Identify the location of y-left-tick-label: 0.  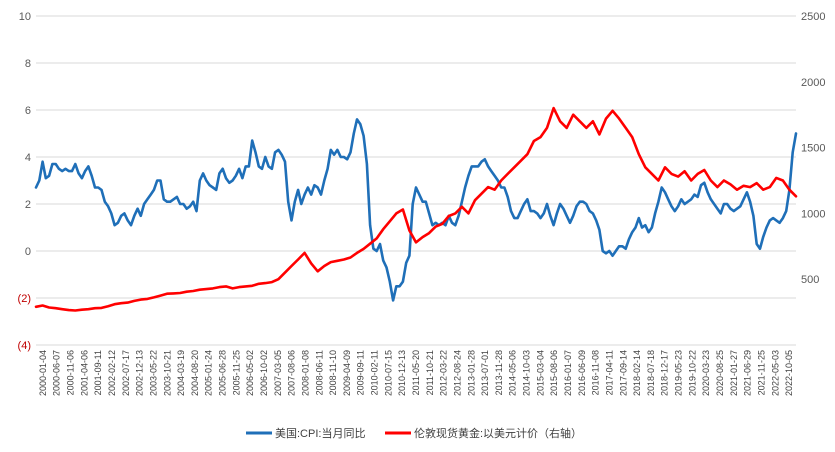
(28, 252).